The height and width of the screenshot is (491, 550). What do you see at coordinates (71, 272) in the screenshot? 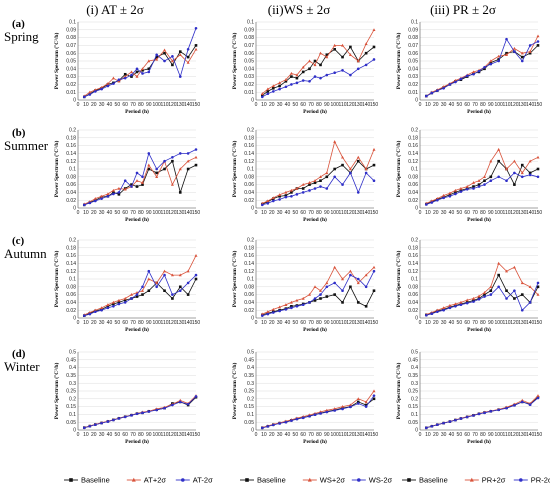
I see `y-tick-label: 0.12` at bounding box center [71, 272].